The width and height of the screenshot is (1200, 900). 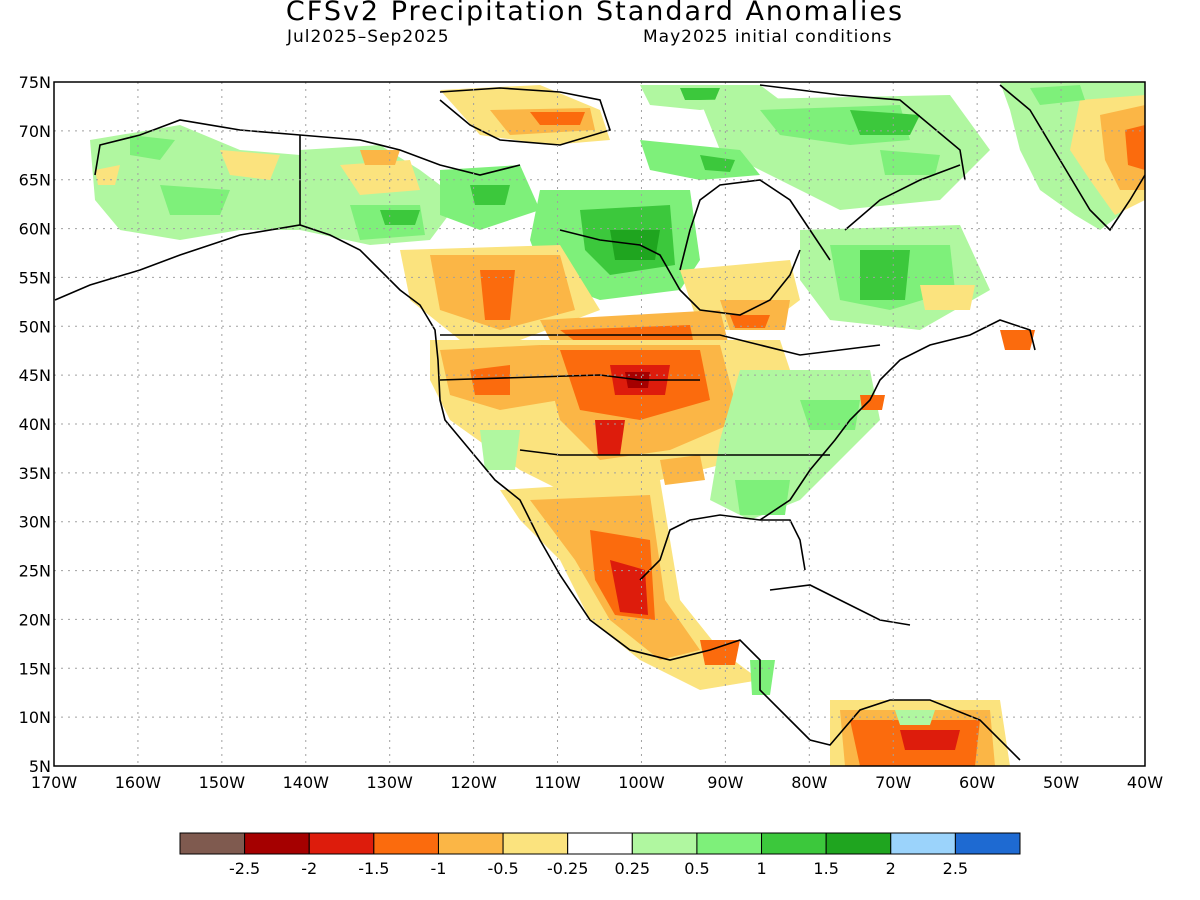 What do you see at coordinates (309, 868) in the screenshot?
I see `legend-label: -2` at bounding box center [309, 868].